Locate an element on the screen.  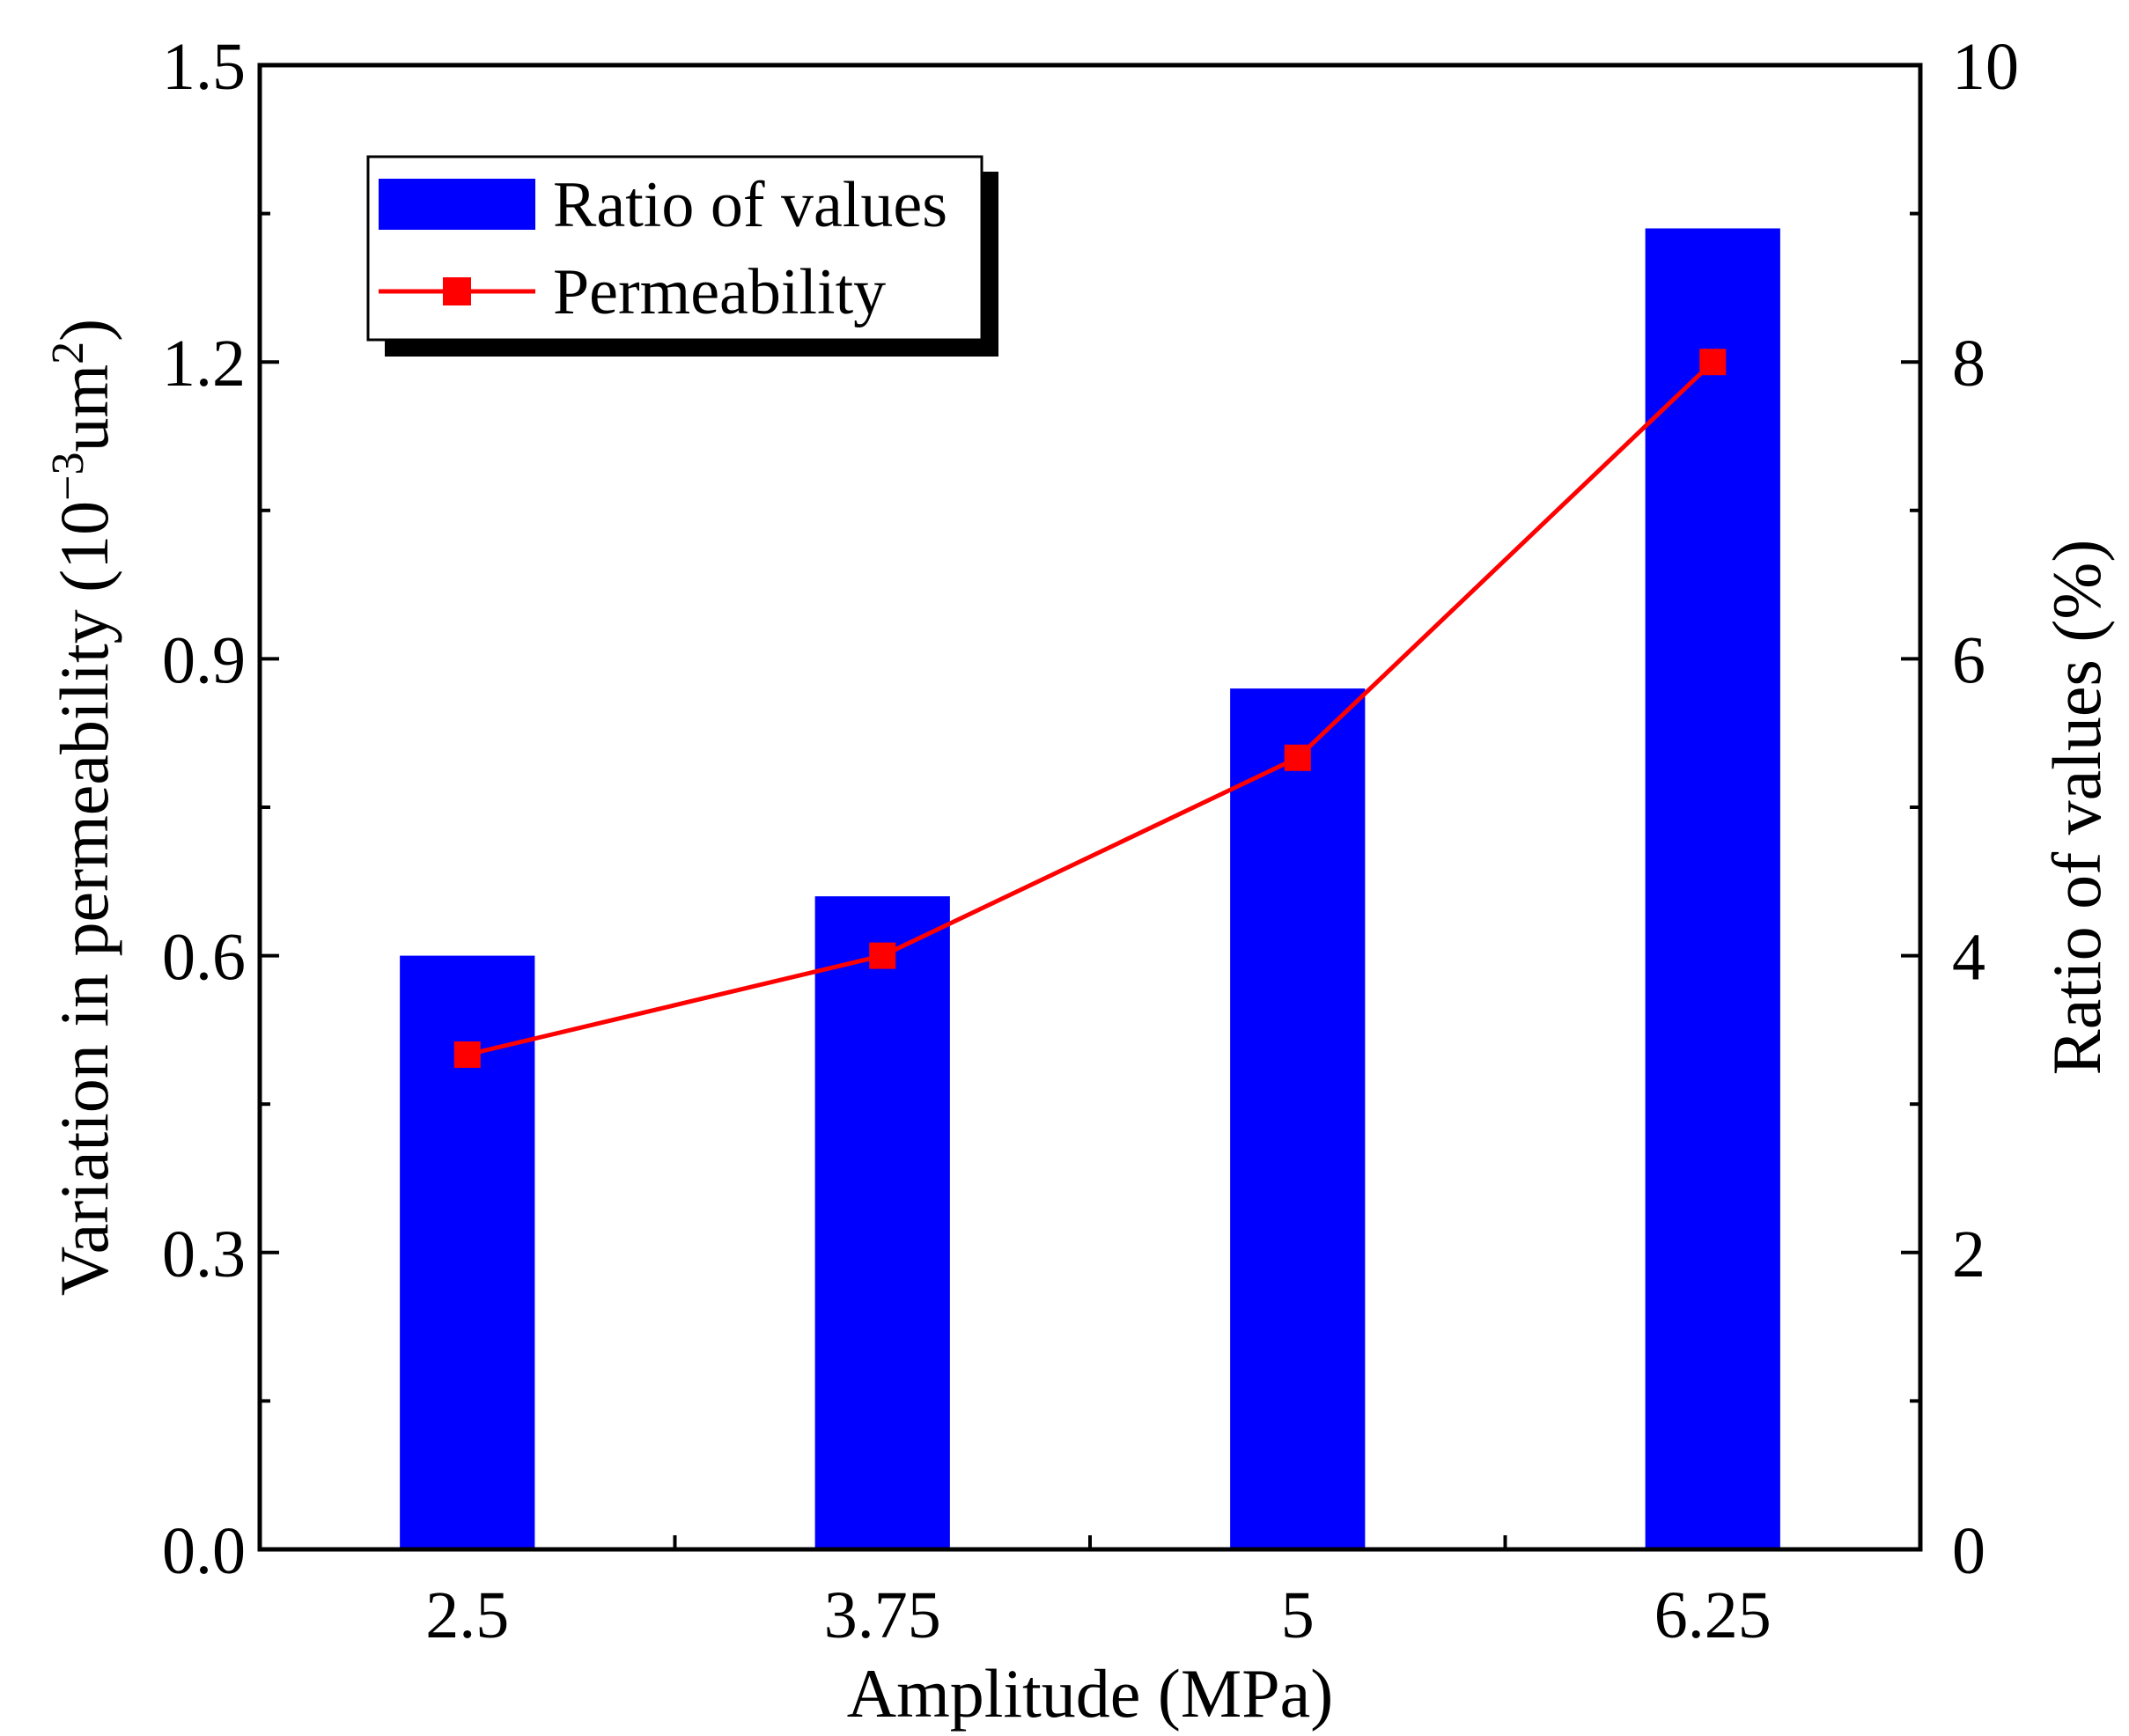
legend-marker-swatch is located at coordinates (457, 291).